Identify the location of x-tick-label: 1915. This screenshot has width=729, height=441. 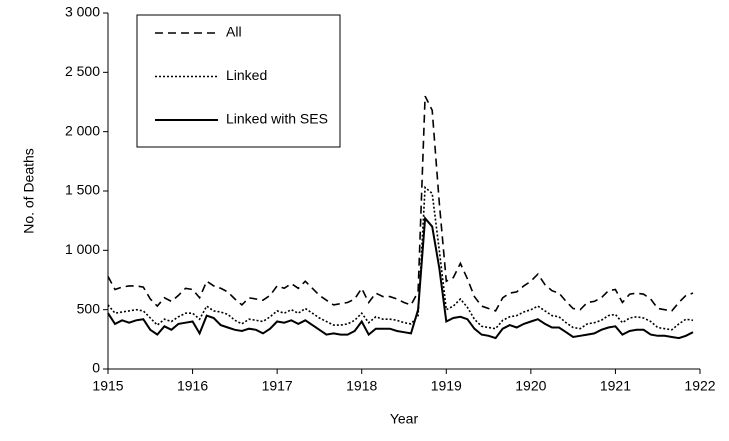
(107, 386).